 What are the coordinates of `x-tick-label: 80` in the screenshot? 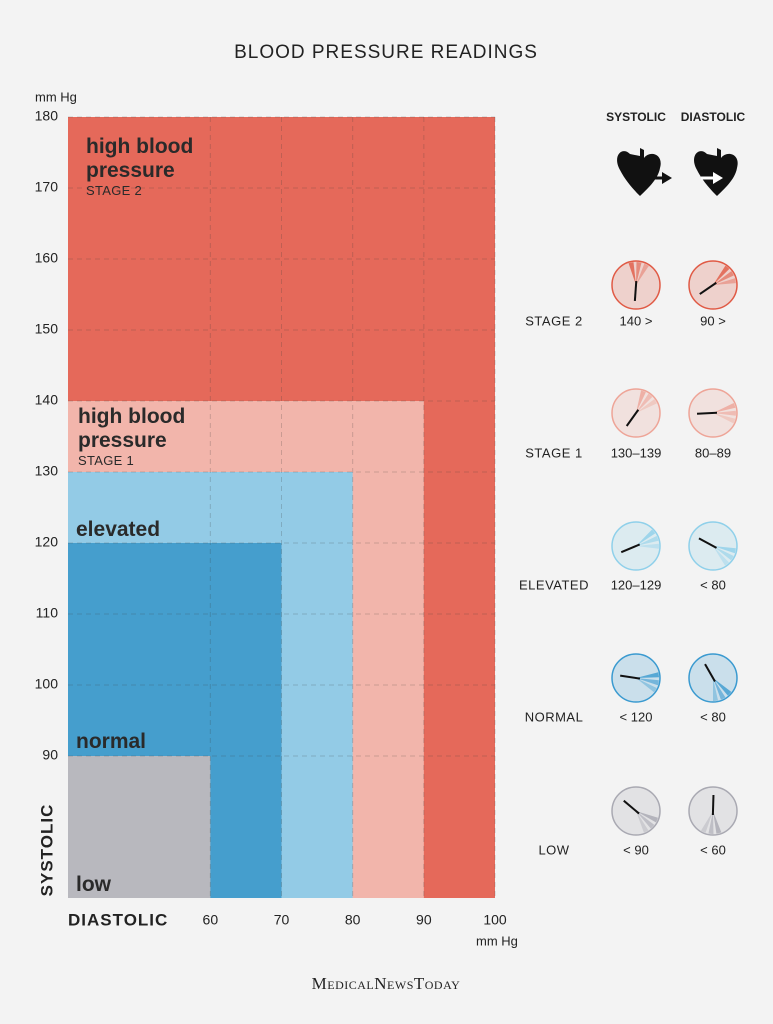 It's located at (353, 920).